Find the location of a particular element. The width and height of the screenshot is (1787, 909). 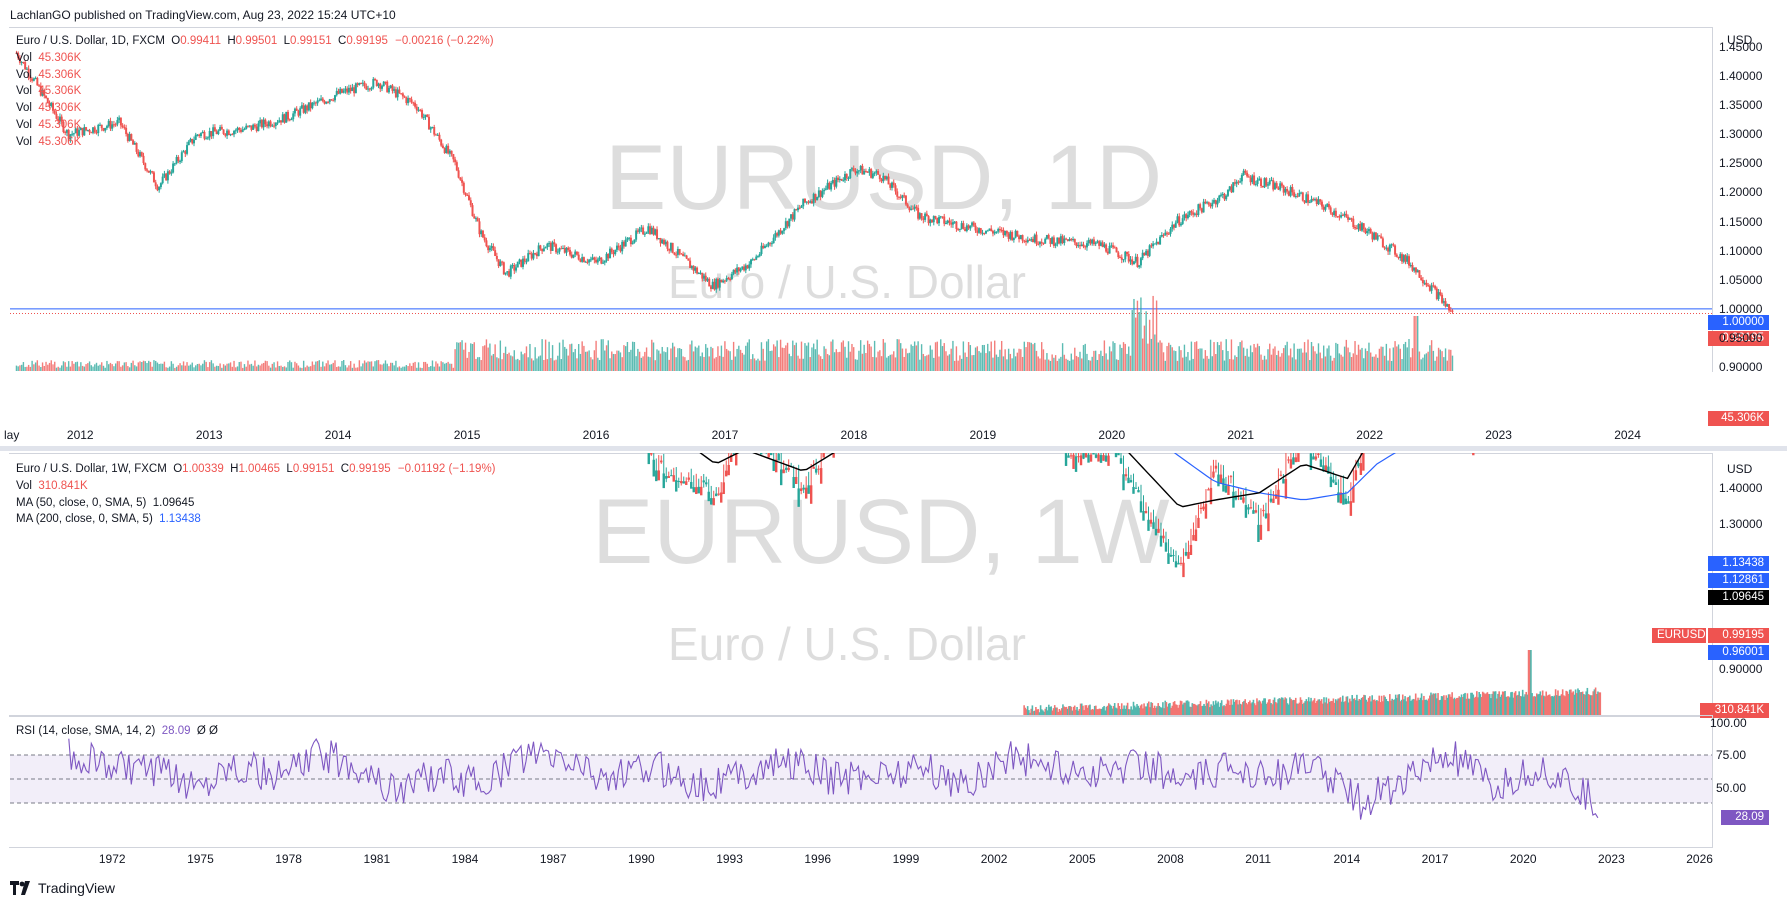

top-time-tick: 2014 is located at coordinates (338, 435).